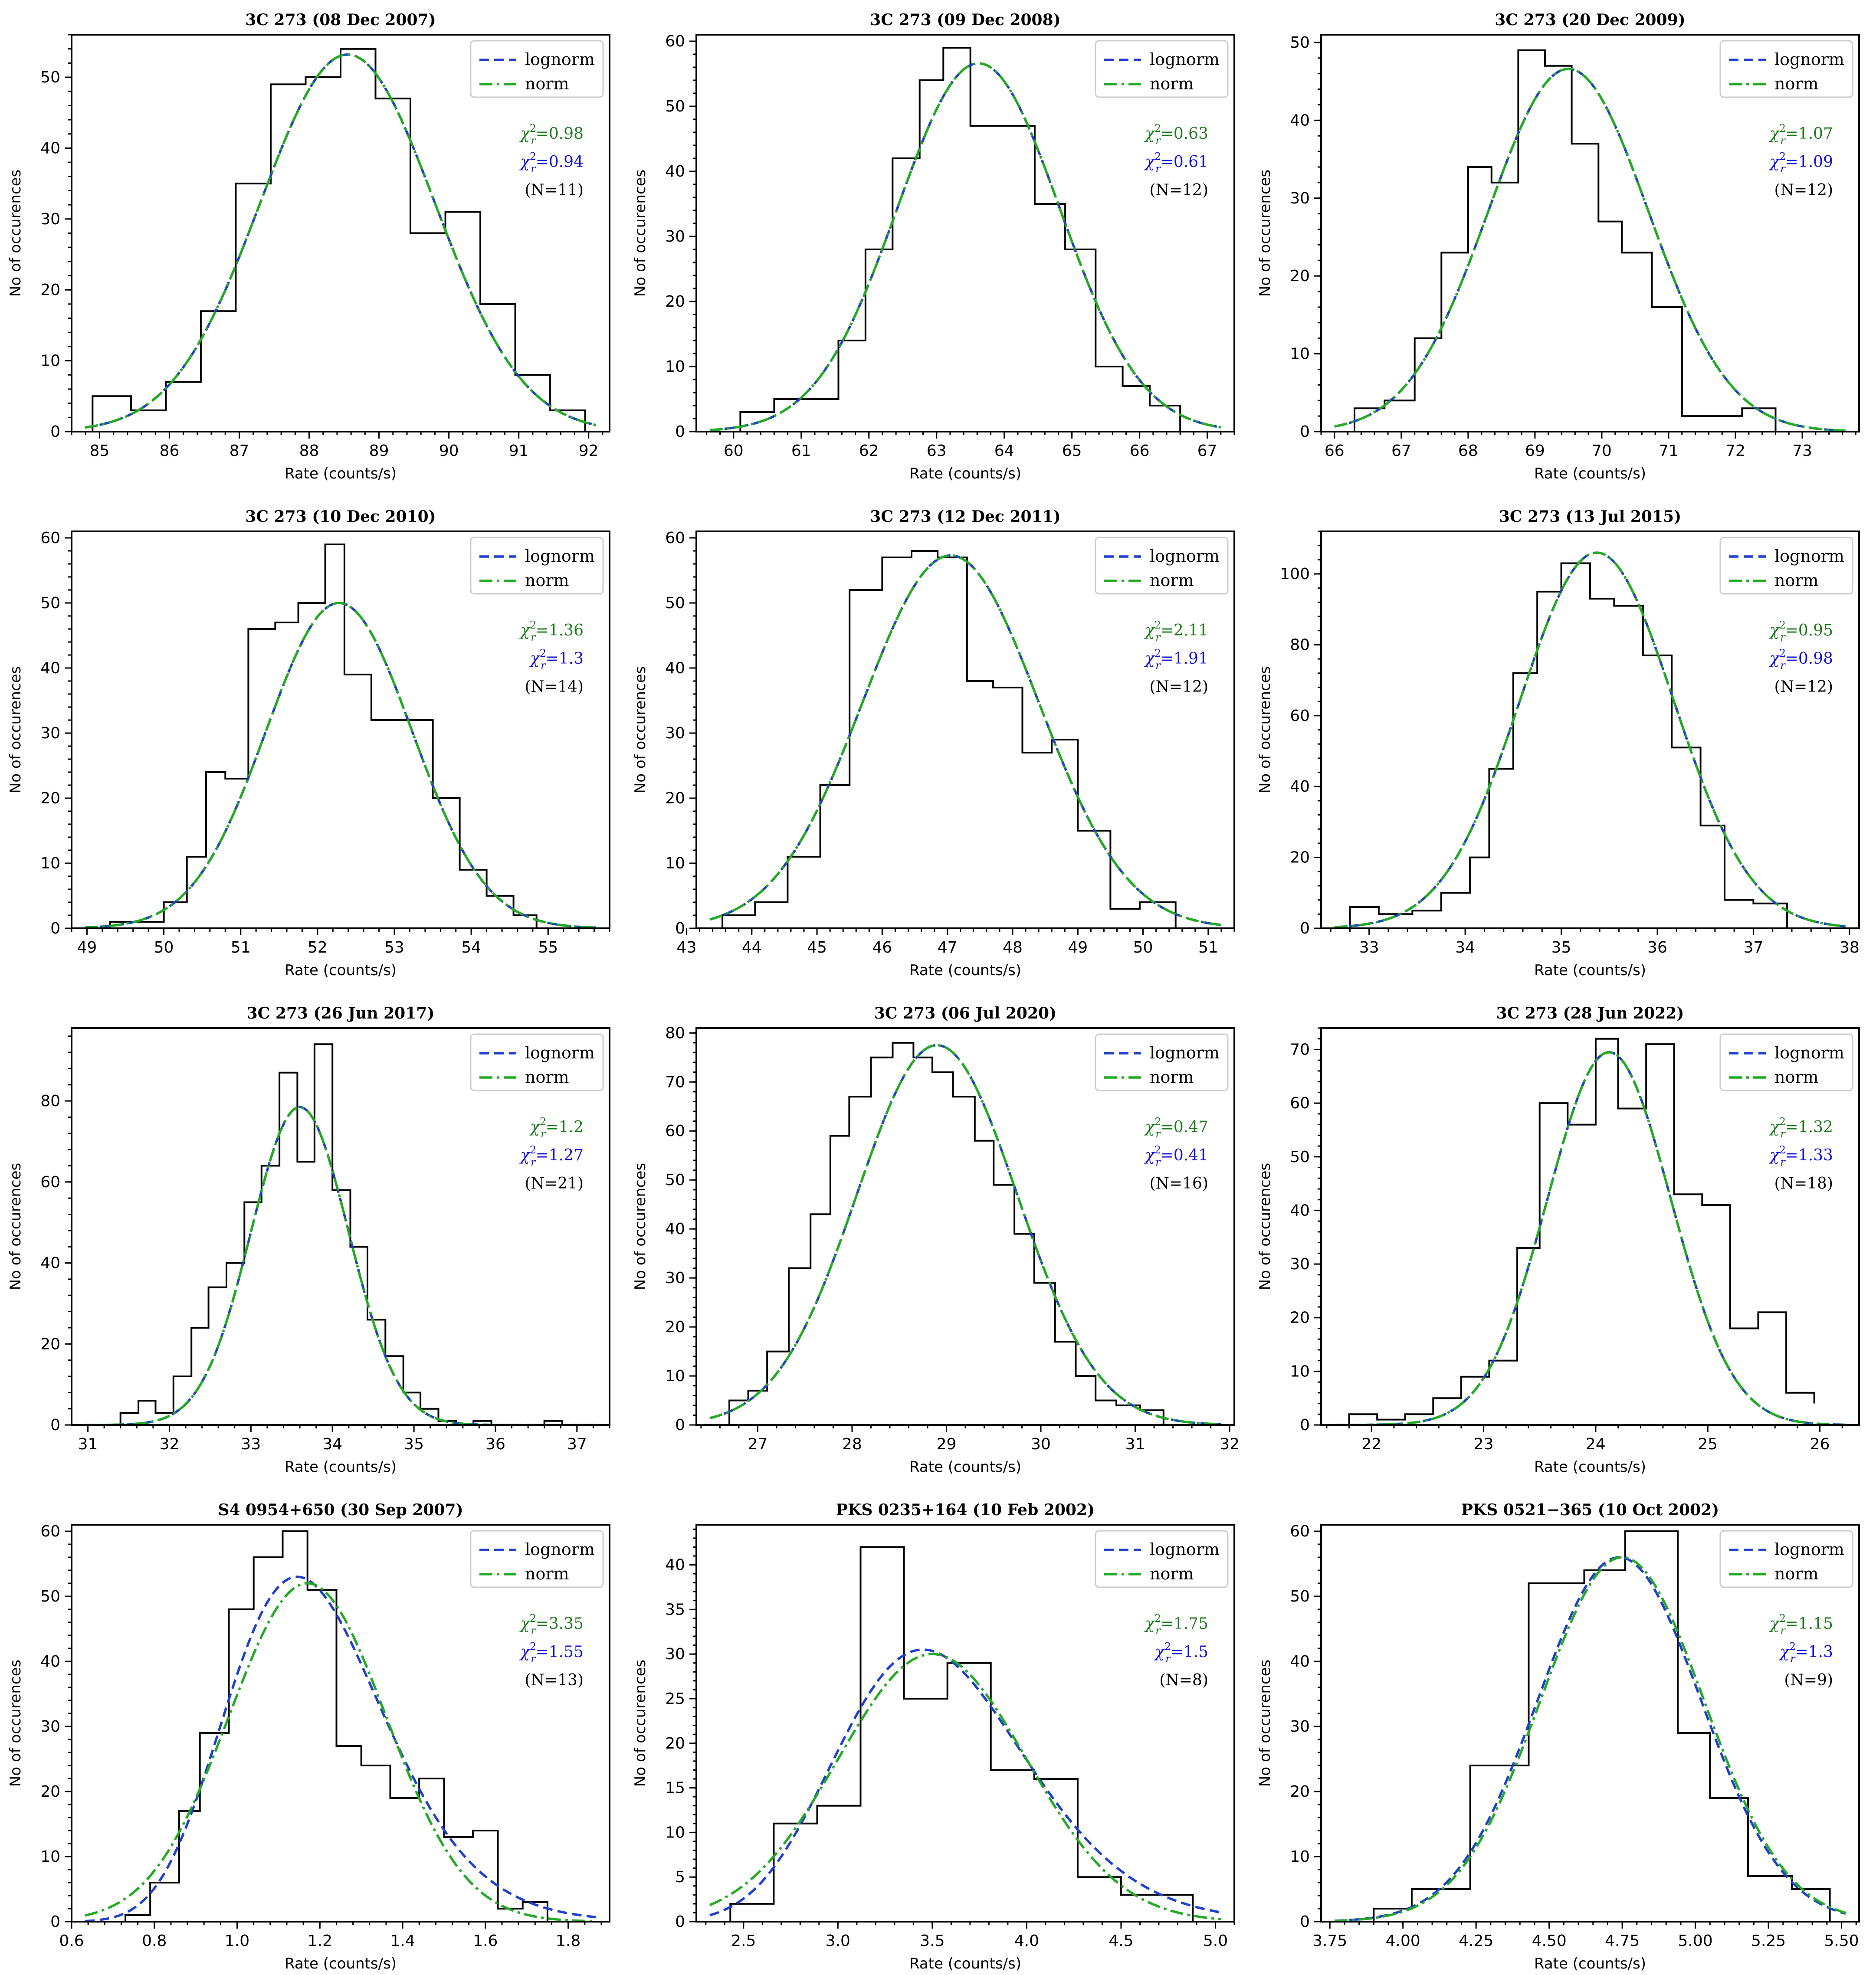 The width and height of the screenshot is (1876, 1975). I want to click on y-tick-label: 35, so click(675, 1609).